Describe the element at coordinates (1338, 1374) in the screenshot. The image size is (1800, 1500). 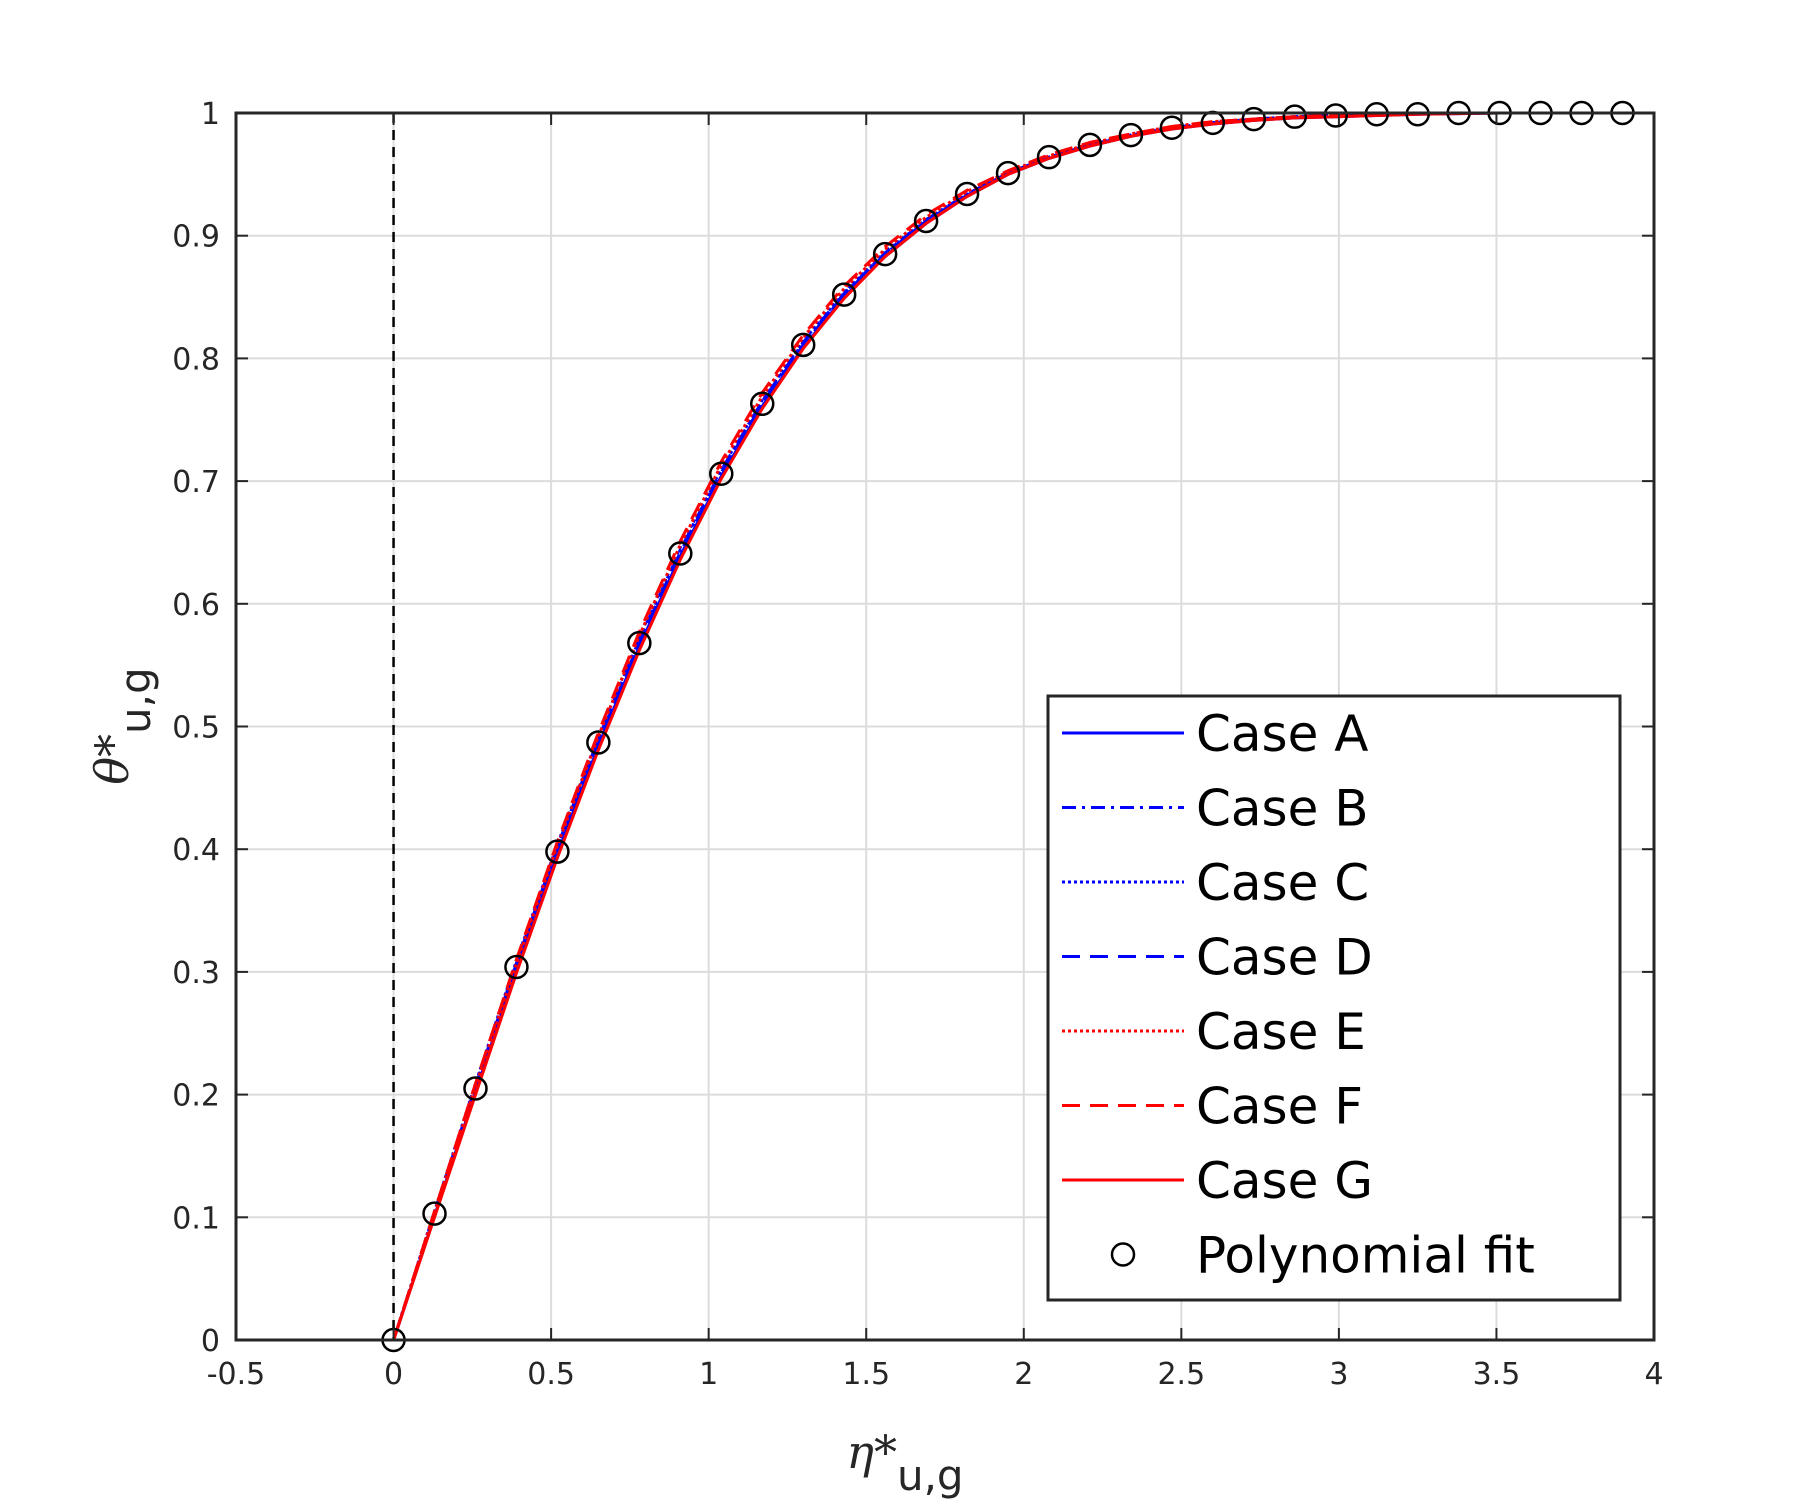
I see `x-tick-label: 3` at that location.